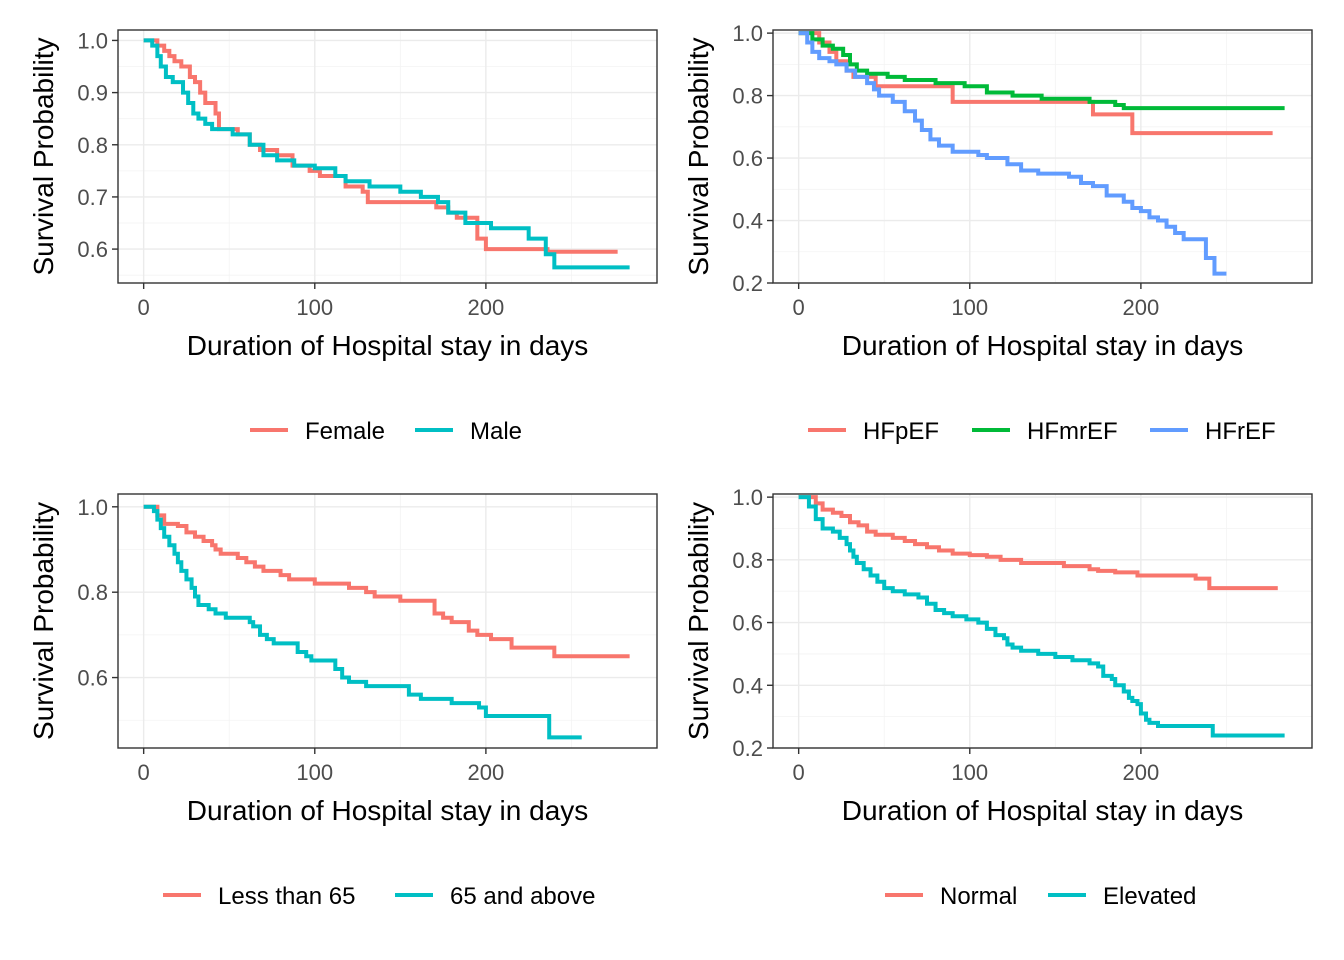 The width and height of the screenshot is (1344, 960). What do you see at coordinates (92, 93) in the screenshot?
I see `y-tick-label: 0.9` at bounding box center [92, 93].